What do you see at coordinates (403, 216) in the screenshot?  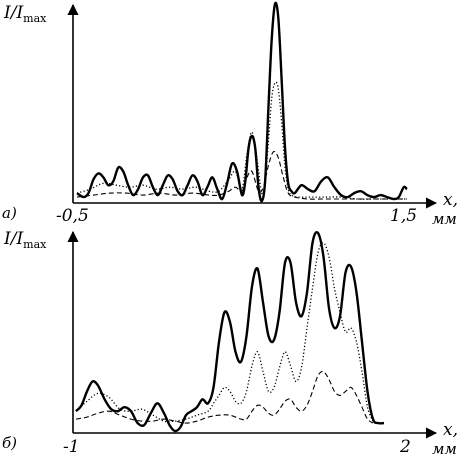 I see `panel-a-xmax-tick: 1,5` at bounding box center [403, 216].